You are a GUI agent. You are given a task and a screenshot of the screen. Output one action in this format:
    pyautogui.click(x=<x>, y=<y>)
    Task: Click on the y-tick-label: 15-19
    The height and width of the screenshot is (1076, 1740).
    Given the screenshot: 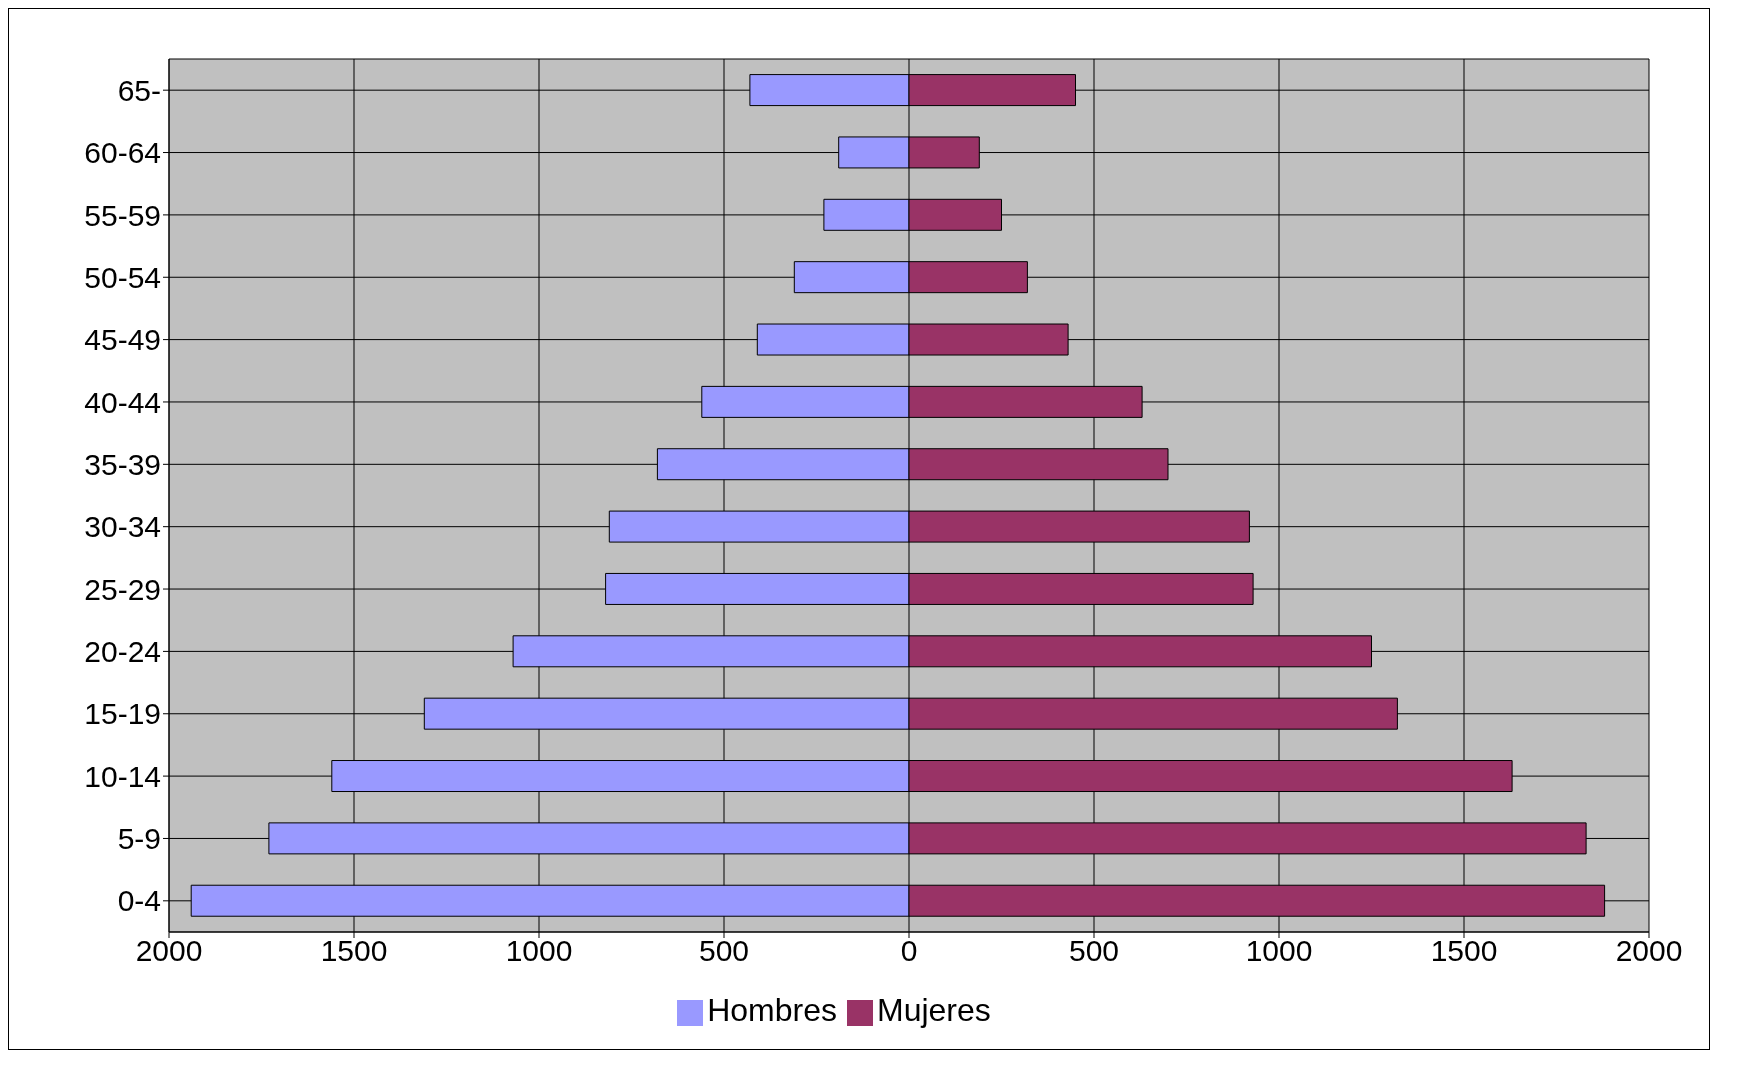 What is the action you would take?
    pyautogui.click(x=122, y=714)
    